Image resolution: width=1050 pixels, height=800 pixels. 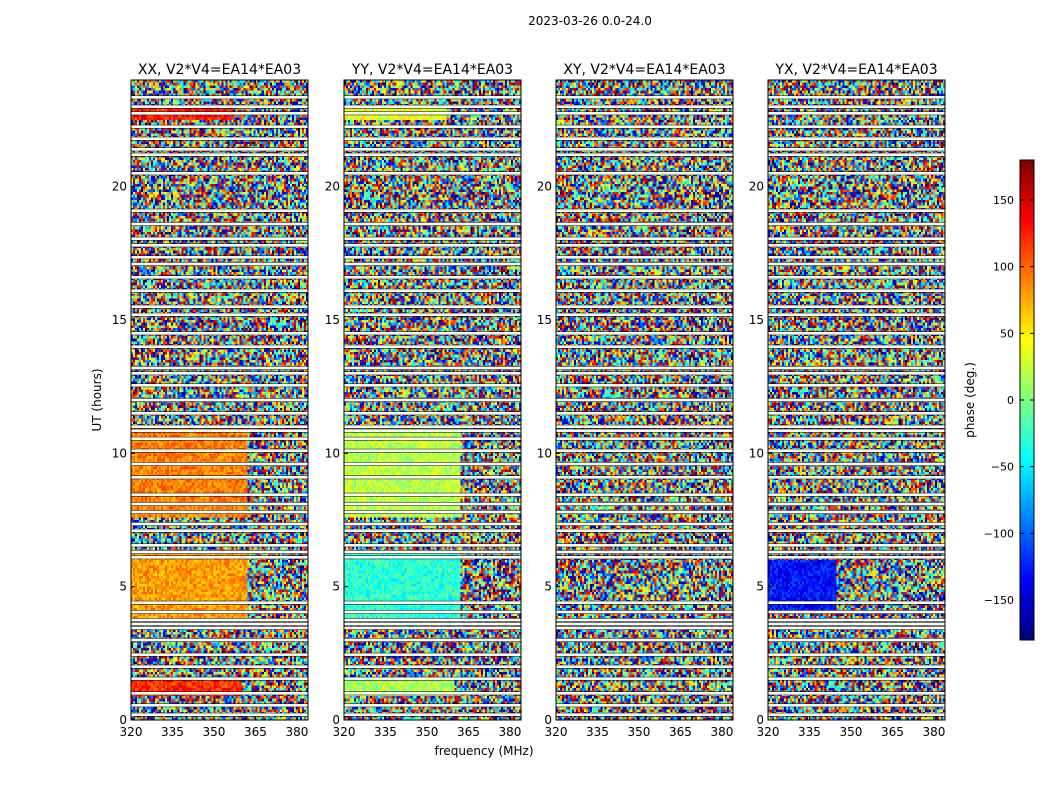 I want to click on panel-frame, so click(x=644, y=400).